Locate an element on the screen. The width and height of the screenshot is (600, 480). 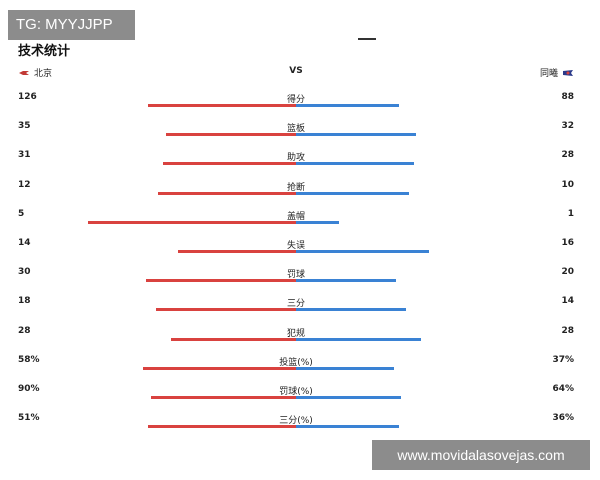
stat-row: 12 抢断 10 is located at coordinates (296, 190).